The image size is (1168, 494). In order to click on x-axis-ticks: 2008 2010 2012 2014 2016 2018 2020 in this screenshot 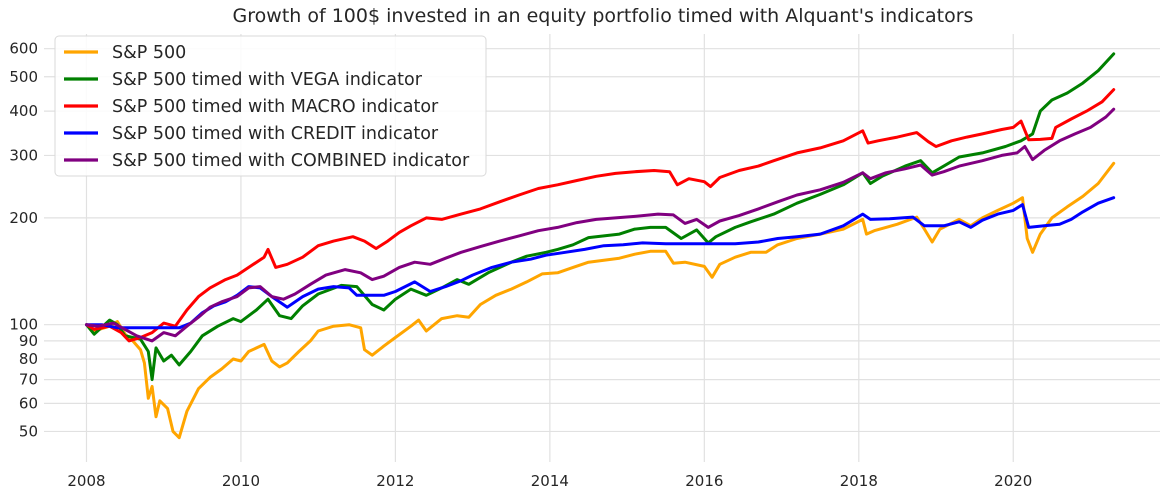, I will do `click(549, 481)`.